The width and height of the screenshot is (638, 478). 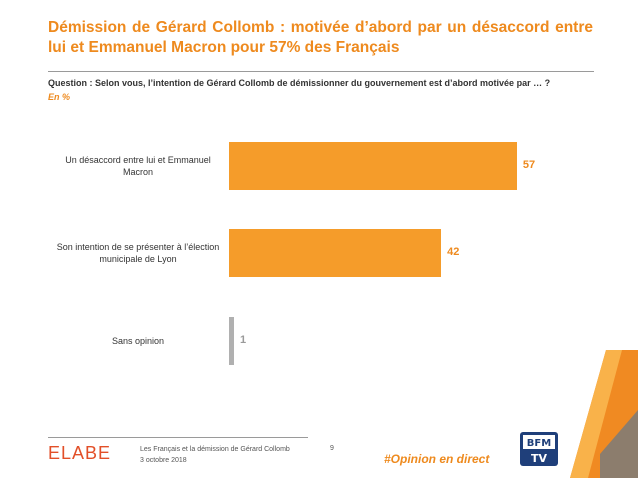 I want to click on category-label: Sans opinion, so click(x=138, y=341).